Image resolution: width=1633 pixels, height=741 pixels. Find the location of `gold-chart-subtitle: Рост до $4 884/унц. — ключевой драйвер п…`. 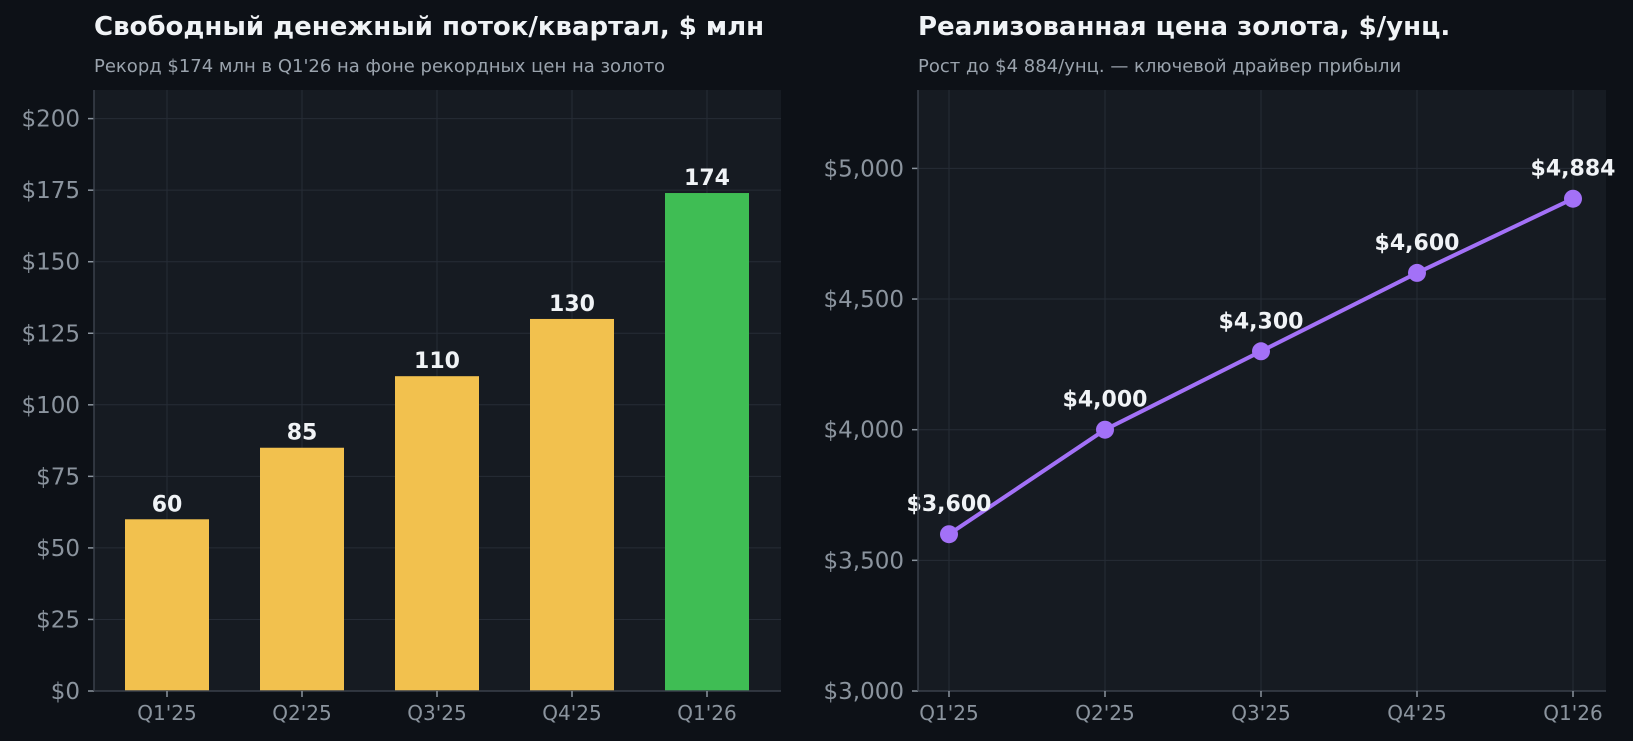

gold-chart-subtitle: Рост до $4 884/унц. — ключевой драйвер п… is located at coordinates (1159, 66).